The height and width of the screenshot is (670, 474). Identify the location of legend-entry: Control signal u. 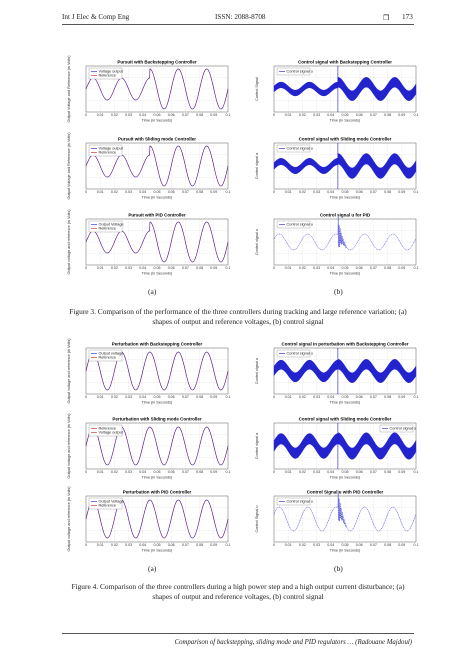
(300, 225).